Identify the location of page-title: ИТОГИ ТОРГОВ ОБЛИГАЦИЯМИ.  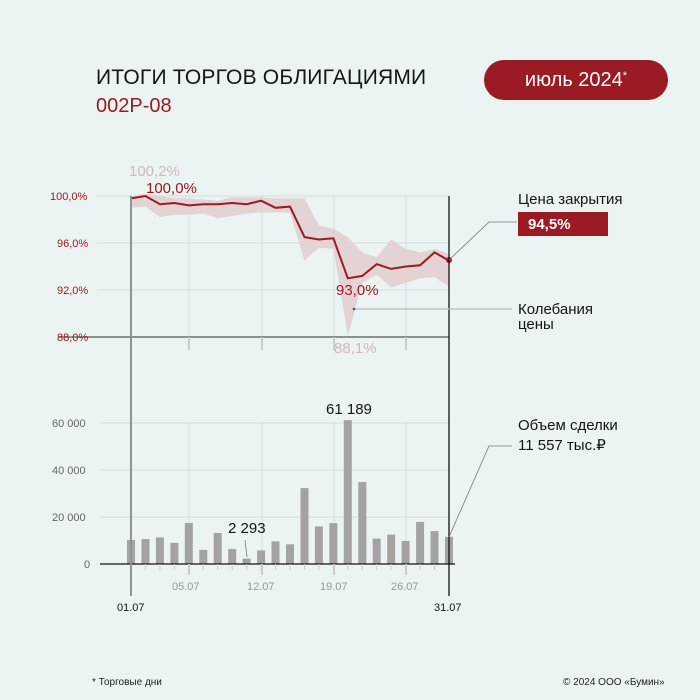
(261, 77).